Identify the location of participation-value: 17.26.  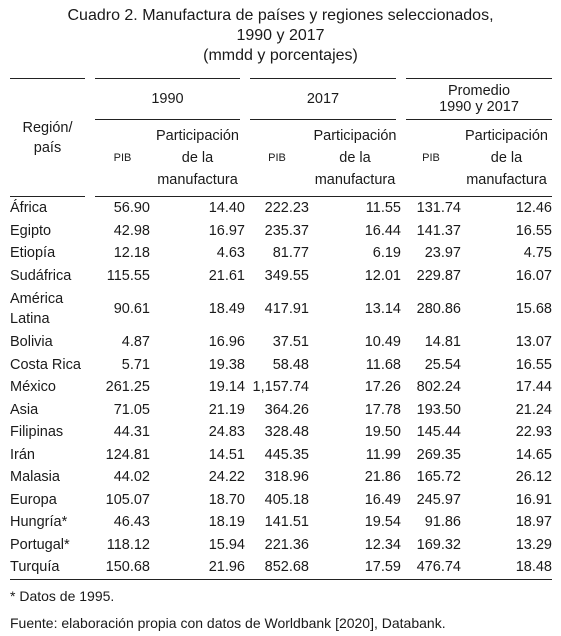
(382, 387).